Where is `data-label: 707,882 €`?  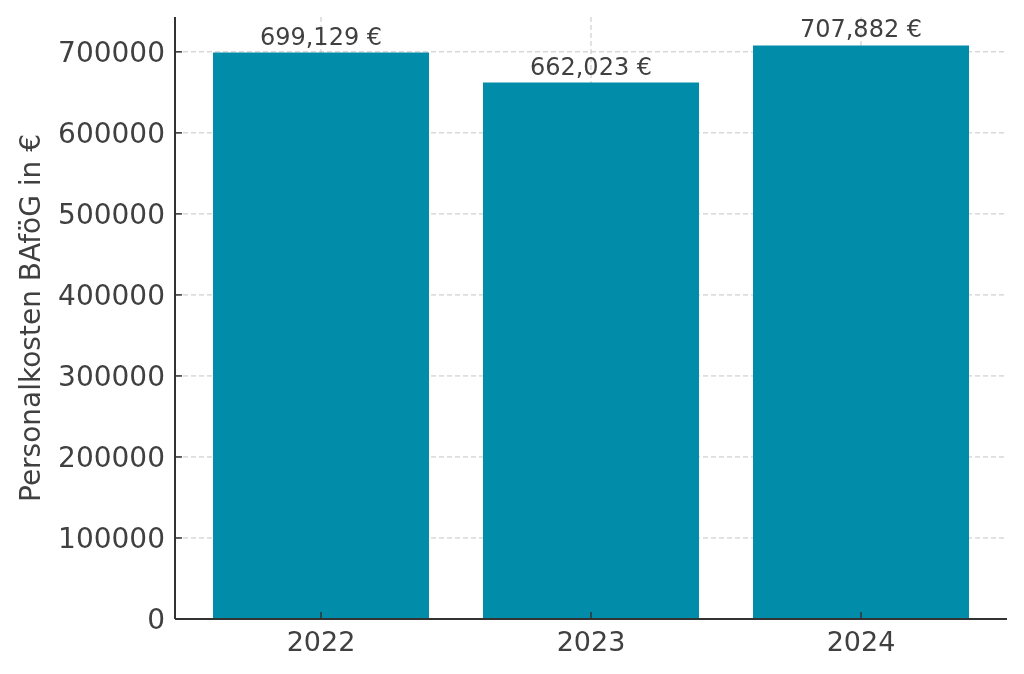
data-label: 707,882 € is located at coordinates (861, 29).